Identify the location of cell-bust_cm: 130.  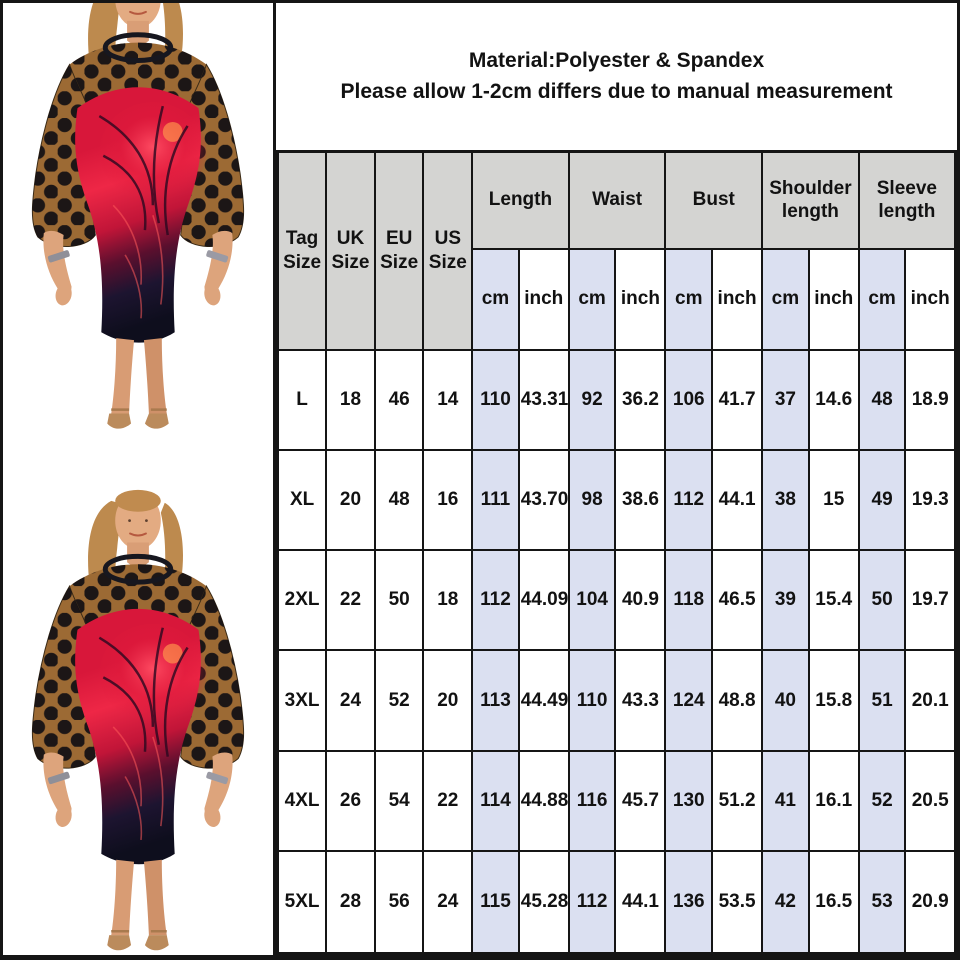
(689, 801).